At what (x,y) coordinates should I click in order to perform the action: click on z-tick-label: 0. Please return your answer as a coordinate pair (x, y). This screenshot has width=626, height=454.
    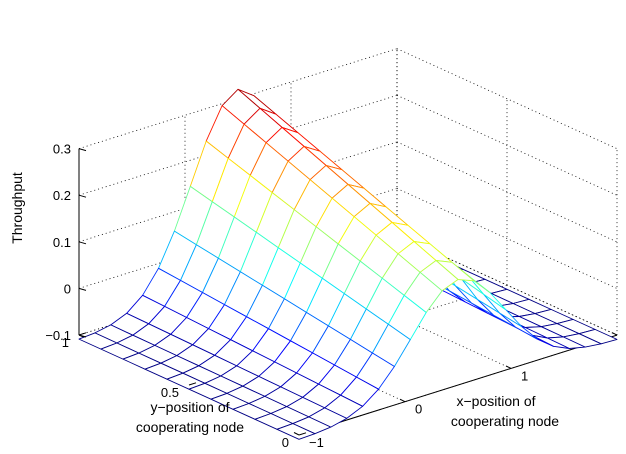
    Looking at the image, I should click on (67, 288).